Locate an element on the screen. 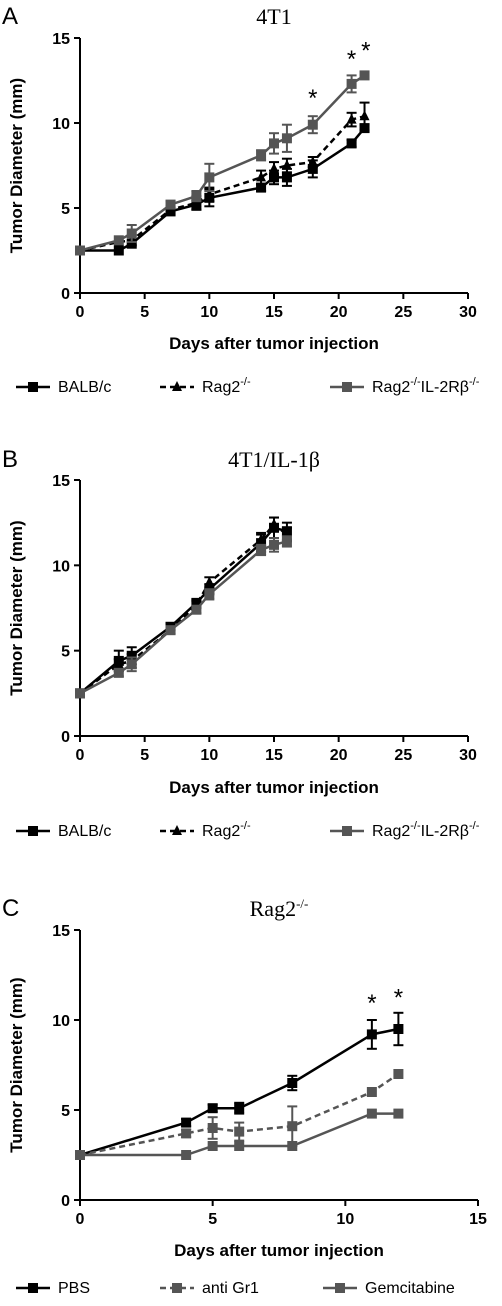 This screenshot has width=502, height=1306. legend-label: anti Gr1 is located at coordinates (230, 1288).